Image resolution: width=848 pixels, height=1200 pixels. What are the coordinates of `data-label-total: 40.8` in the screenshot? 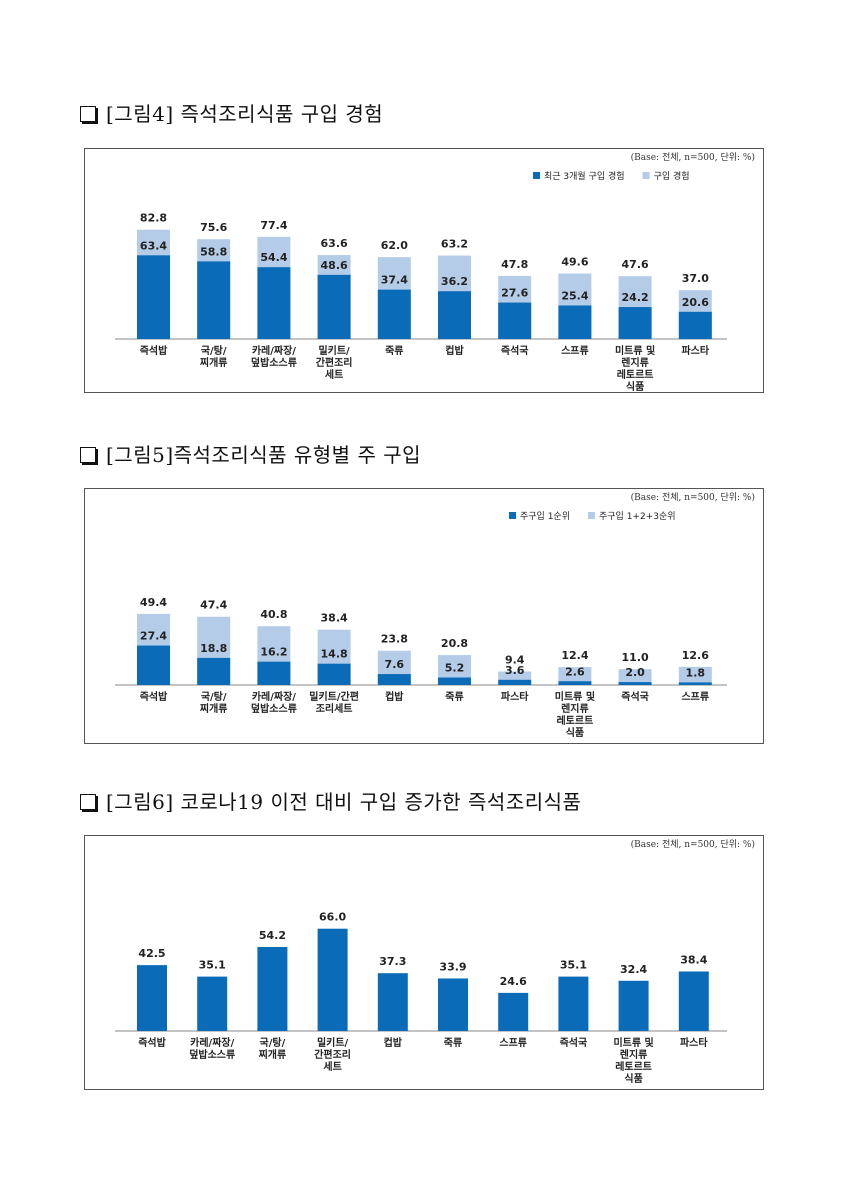 It's located at (273, 614).